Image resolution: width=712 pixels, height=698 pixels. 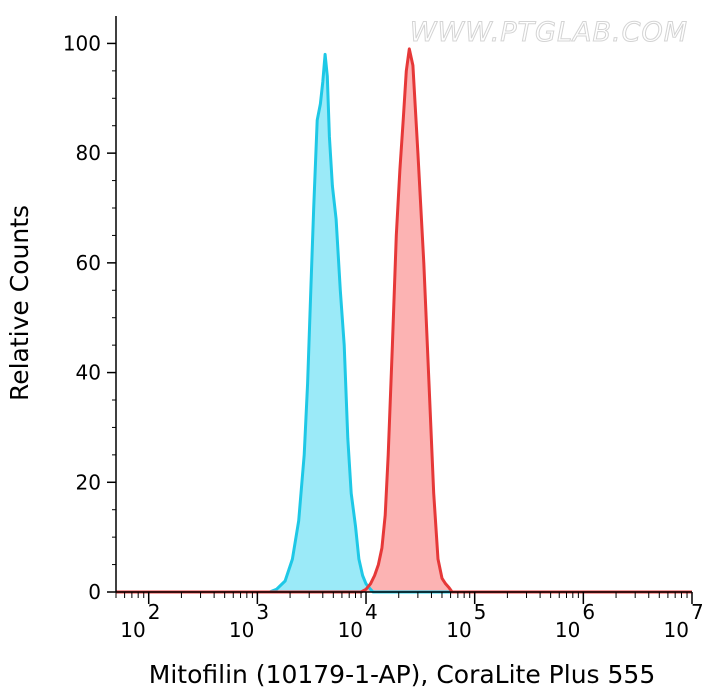 I want to click on x-tick-exponent: 4, so click(x=371, y=612).